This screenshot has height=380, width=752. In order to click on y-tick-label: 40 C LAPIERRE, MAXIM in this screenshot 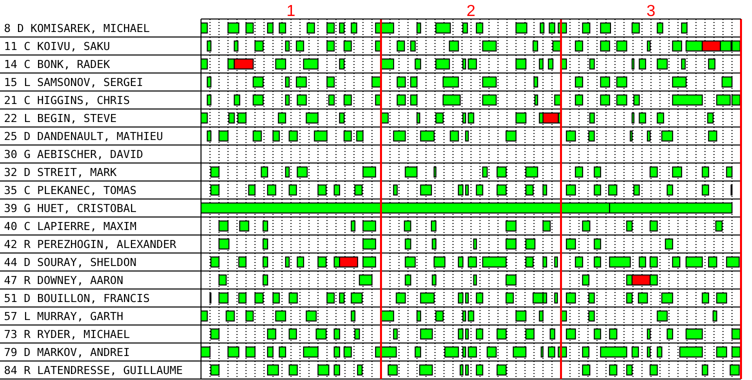, I will do `click(70, 226)`.